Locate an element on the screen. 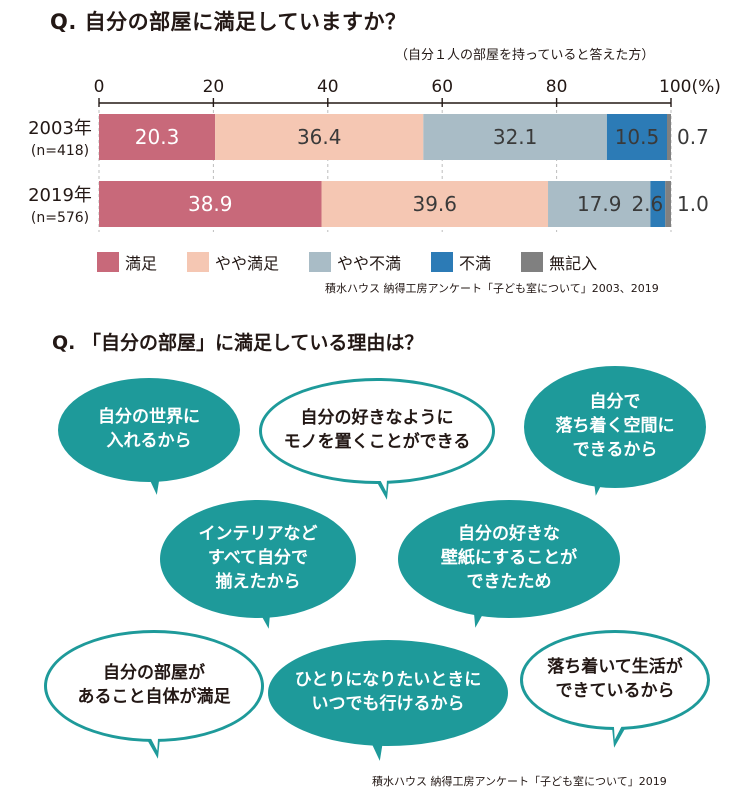 Image resolution: width=735 pixels, height=800 pixels. category-label-n: (n=418) is located at coordinates (60, 151).